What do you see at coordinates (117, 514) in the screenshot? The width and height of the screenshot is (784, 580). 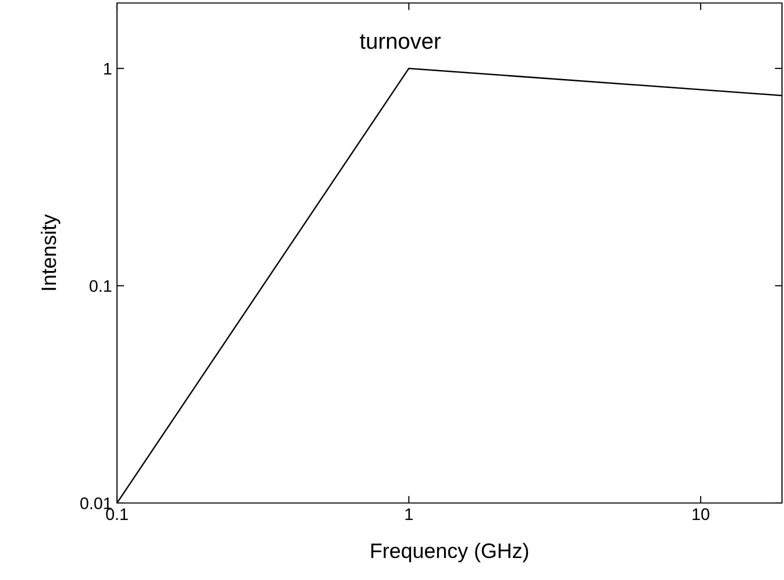 I see `x-tick-label: 0.1` at bounding box center [117, 514].